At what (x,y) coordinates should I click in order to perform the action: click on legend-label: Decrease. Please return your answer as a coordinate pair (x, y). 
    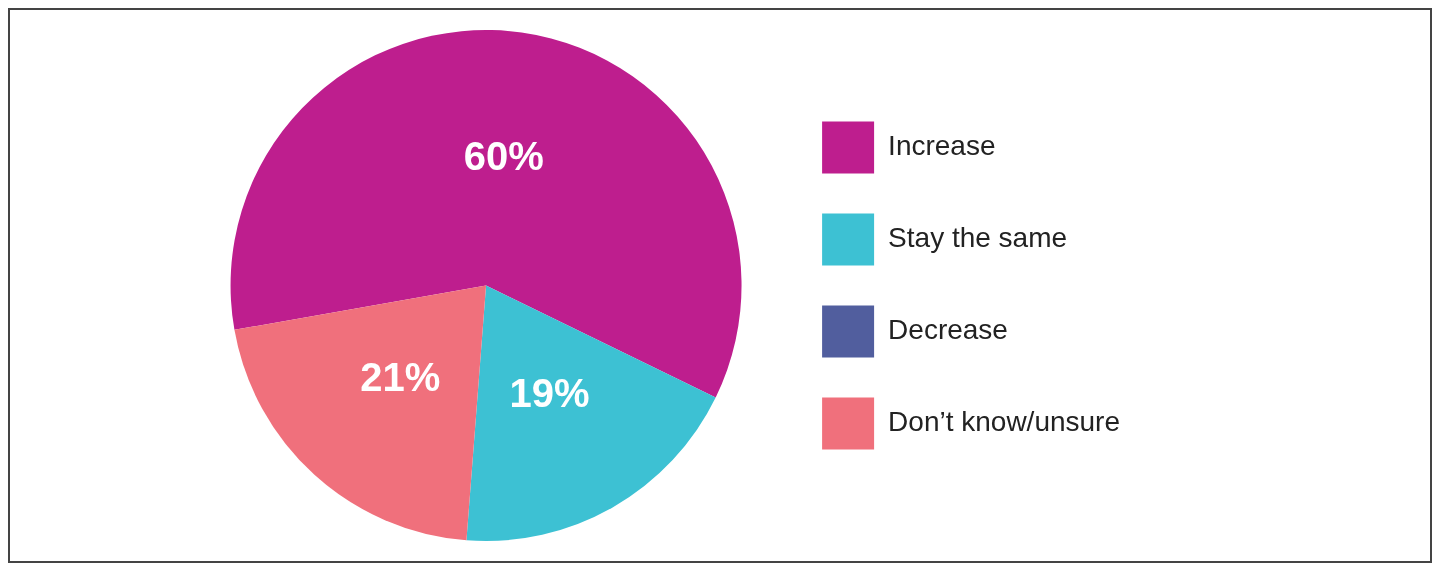
    Looking at the image, I should click on (948, 330).